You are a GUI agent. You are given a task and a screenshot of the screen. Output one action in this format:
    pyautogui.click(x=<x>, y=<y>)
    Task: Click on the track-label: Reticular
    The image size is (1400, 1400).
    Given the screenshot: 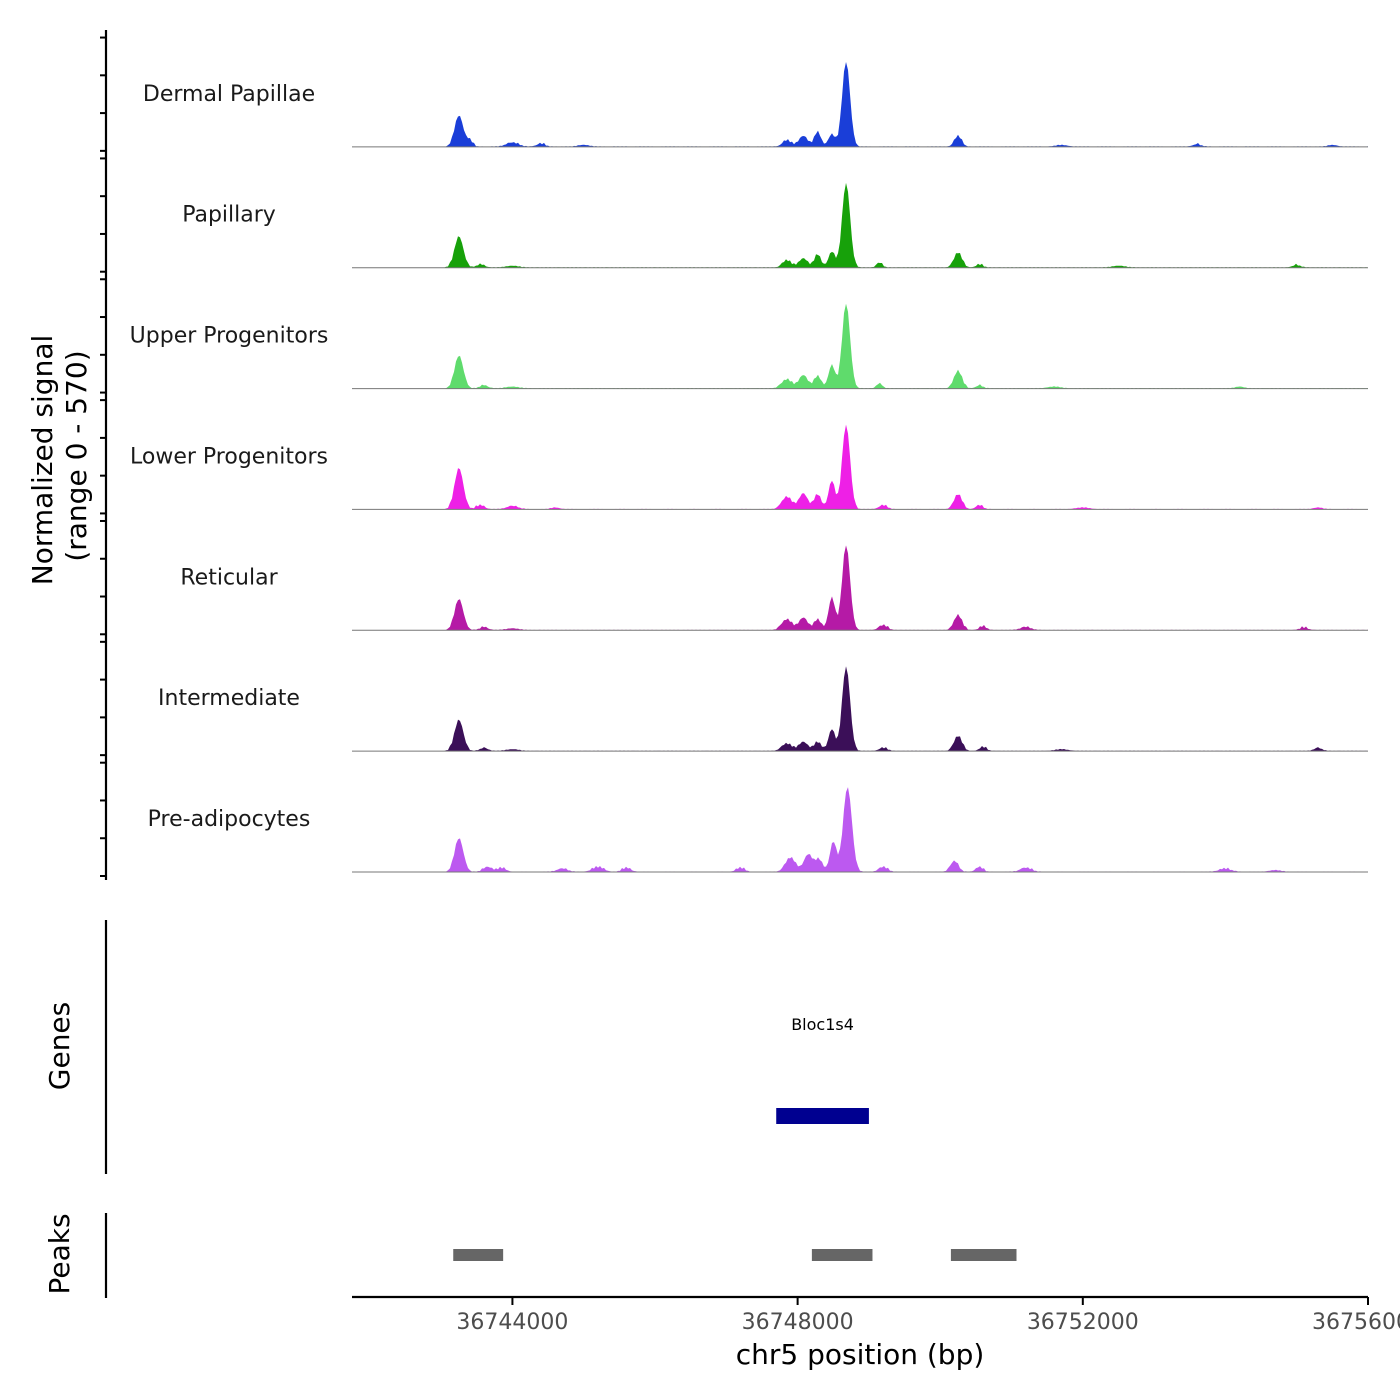 What is the action you would take?
    pyautogui.click(x=229, y=577)
    